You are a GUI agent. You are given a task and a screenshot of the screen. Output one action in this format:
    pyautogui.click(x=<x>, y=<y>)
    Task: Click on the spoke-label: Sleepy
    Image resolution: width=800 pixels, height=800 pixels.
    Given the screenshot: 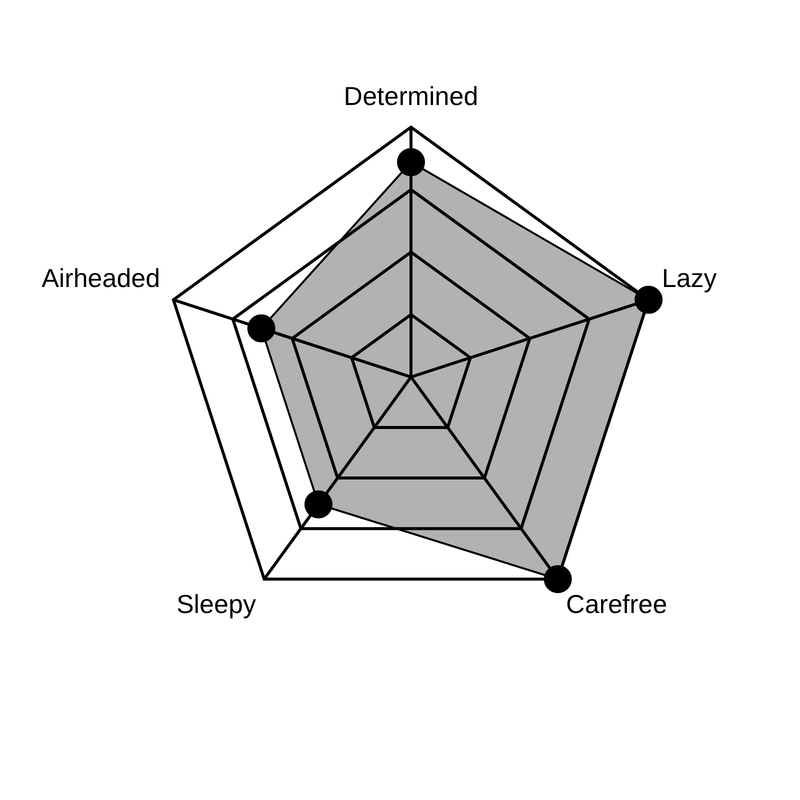 What is the action you would take?
    pyautogui.click(x=216, y=604)
    